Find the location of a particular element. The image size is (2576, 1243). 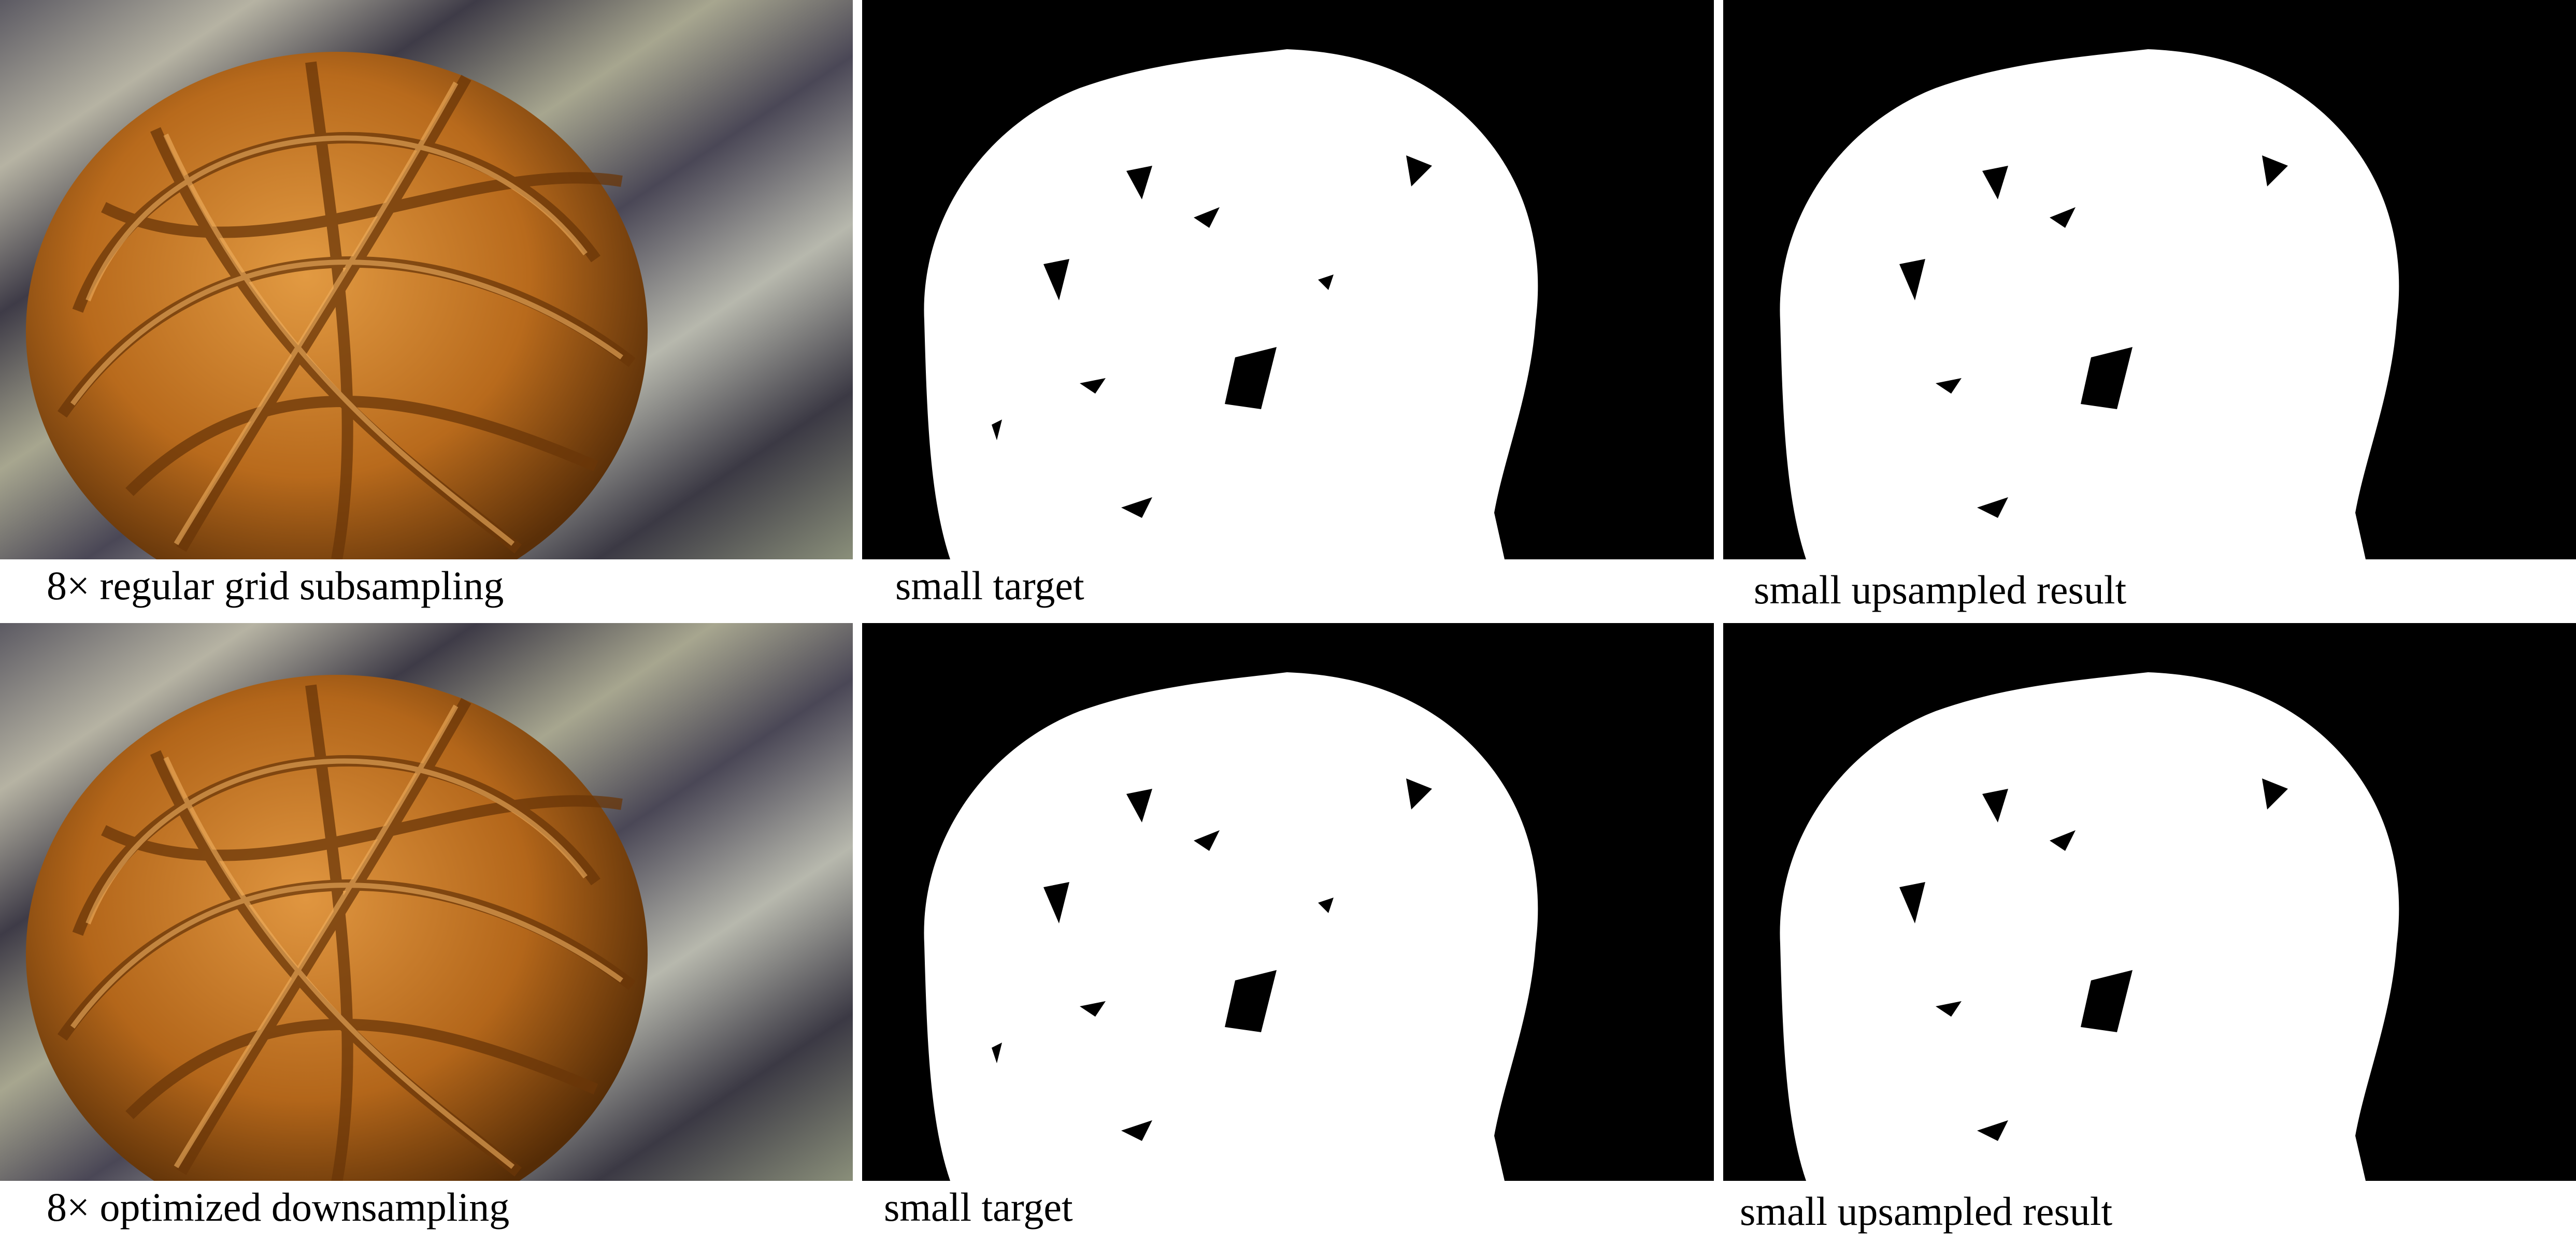

photo-caption: 8× optimized downsampling is located at coordinates (279, 1207).